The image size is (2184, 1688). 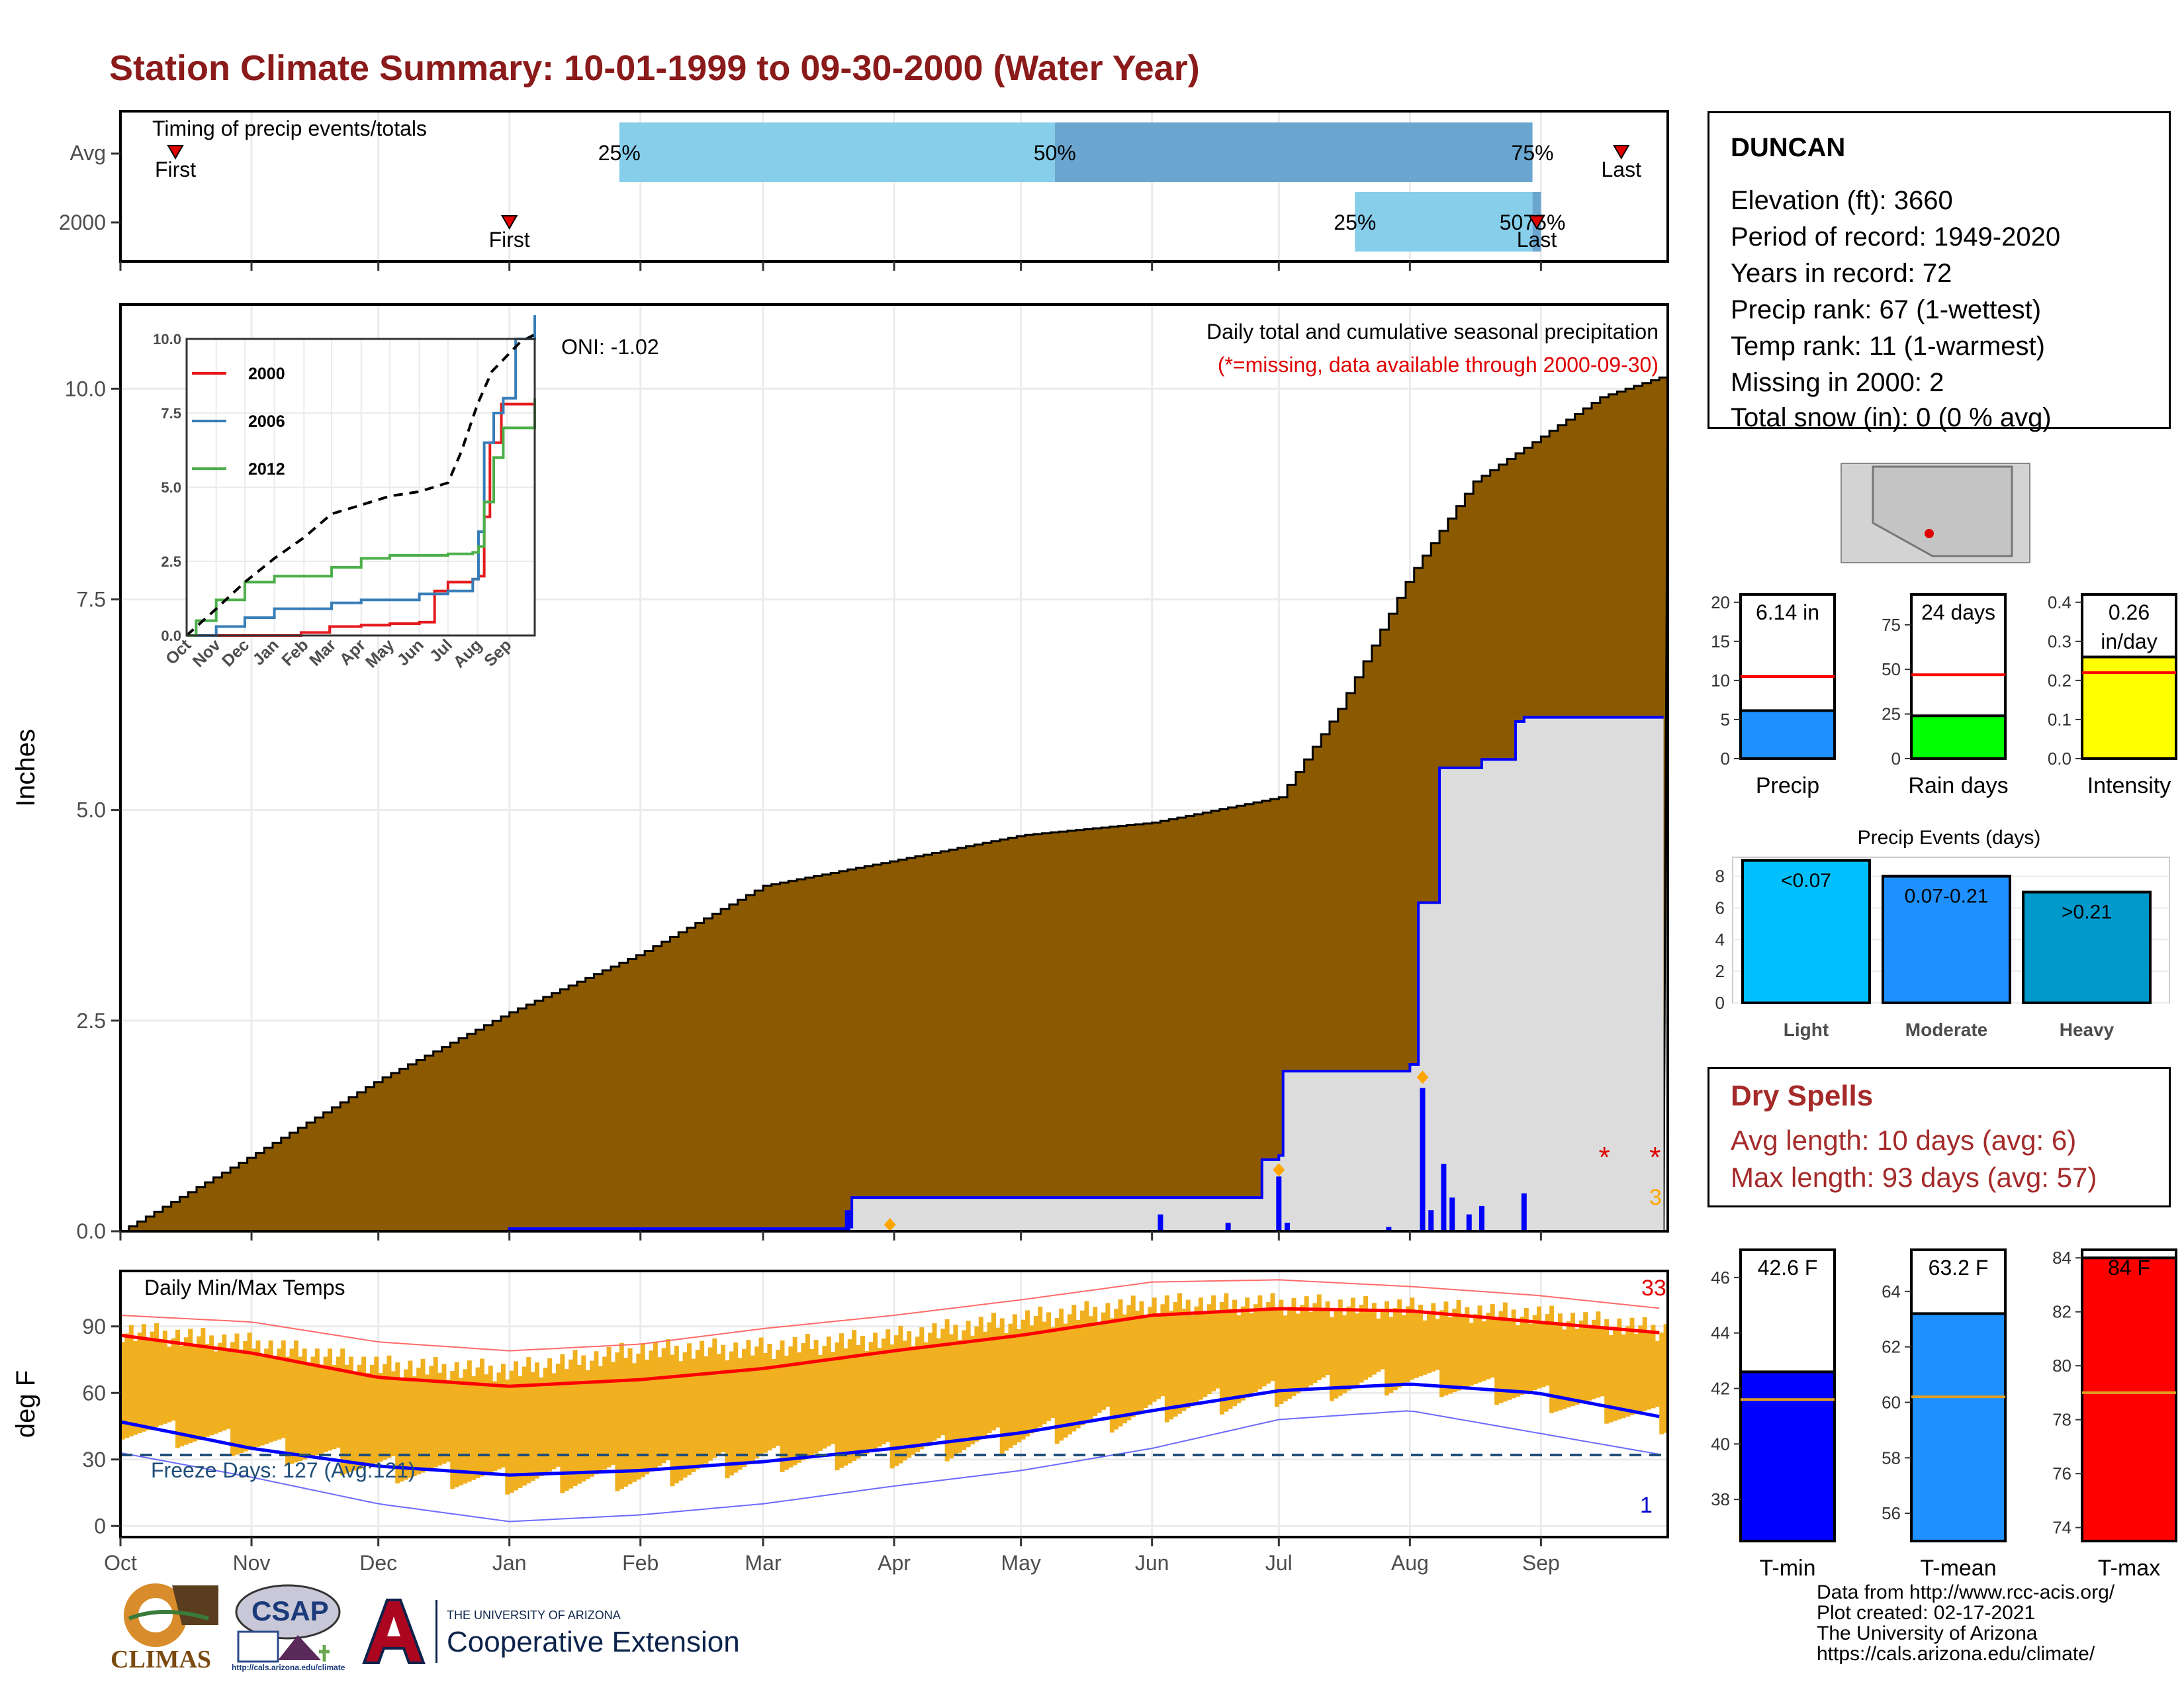 I want to click on timing-2000-last-label: Last, so click(x=1537, y=240).